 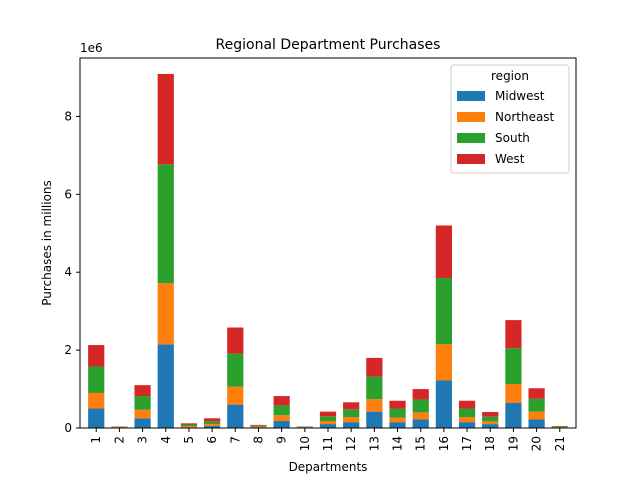 I want to click on x-tick-label: 3, so click(x=143, y=440).